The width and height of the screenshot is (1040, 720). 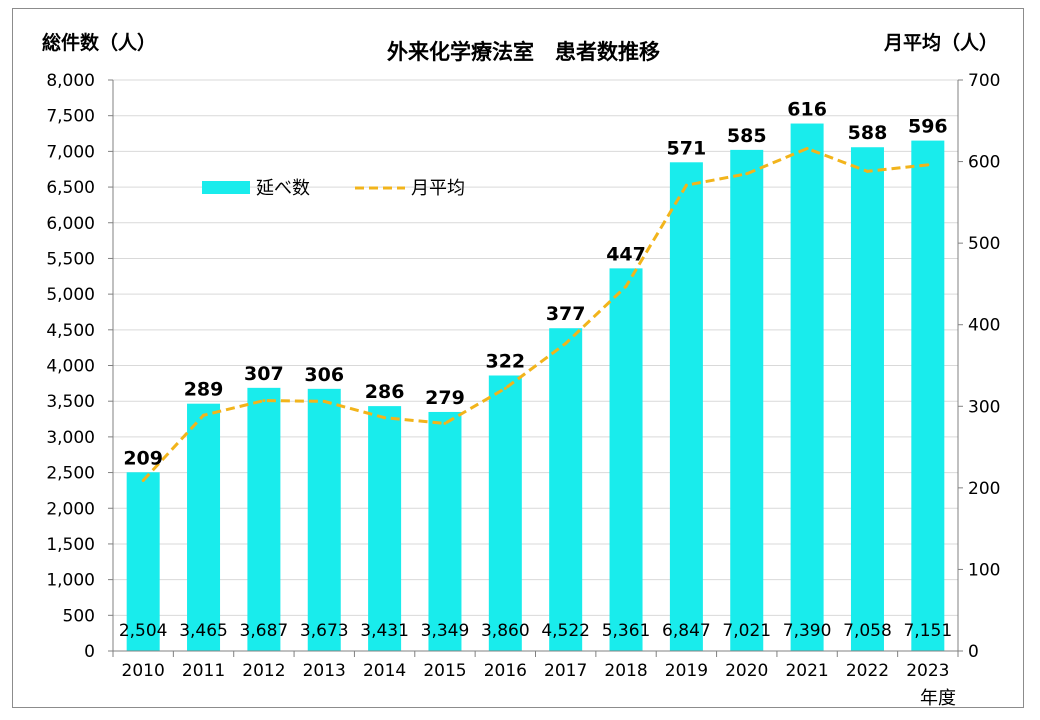 I want to click on left-tick-label: 5,500, so click(x=70, y=259).